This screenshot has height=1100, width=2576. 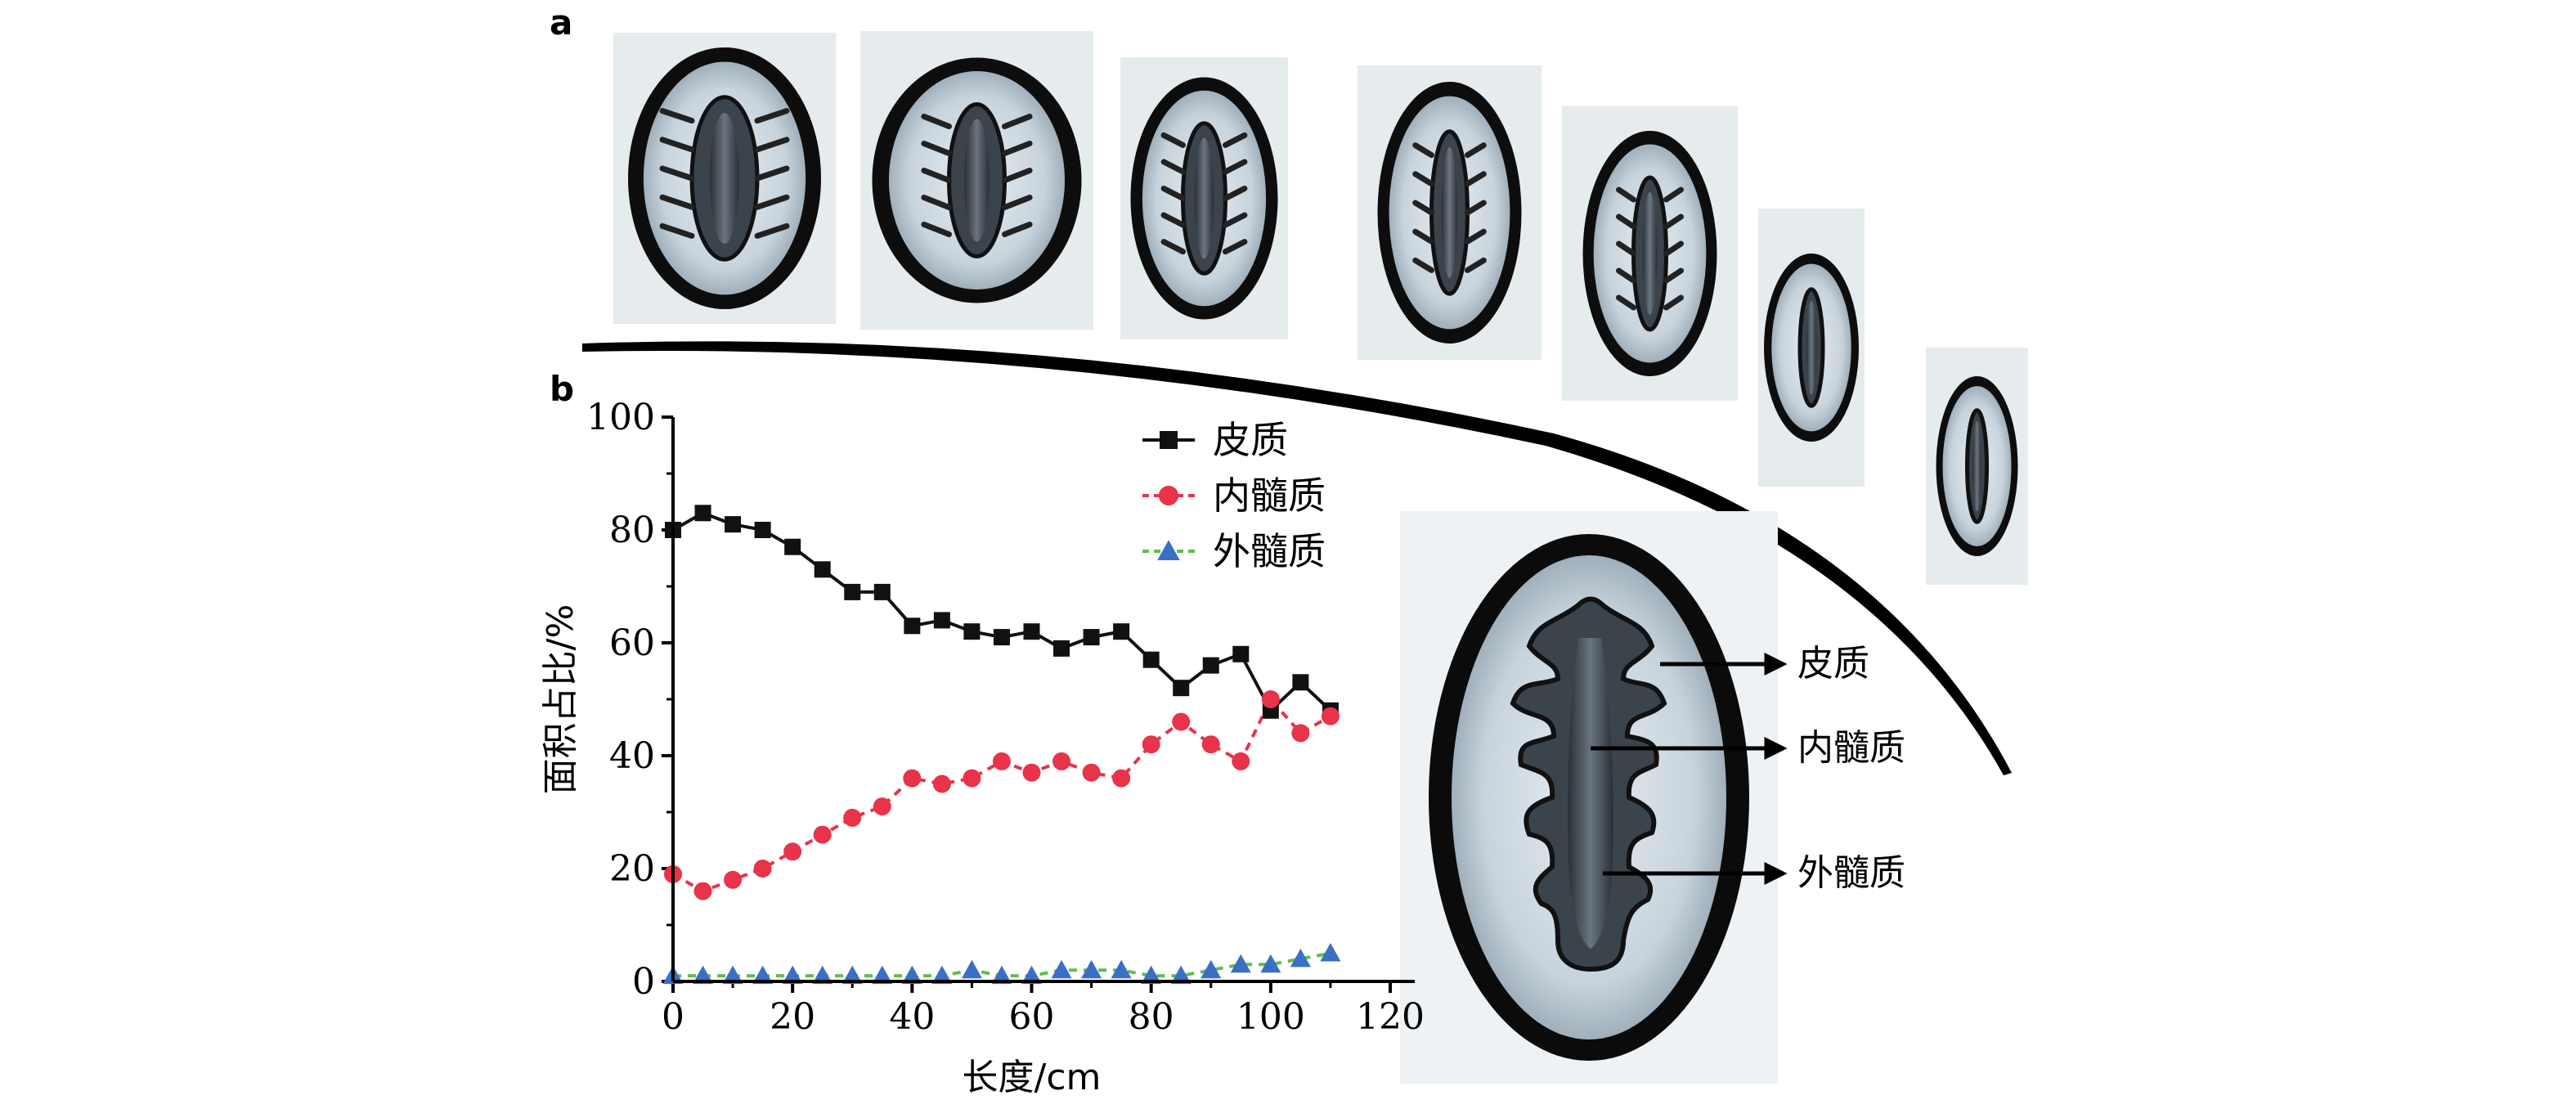 What do you see at coordinates (1269, 496) in the screenshot?
I see `legend-label: 内髓质` at bounding box center [1269, 496].